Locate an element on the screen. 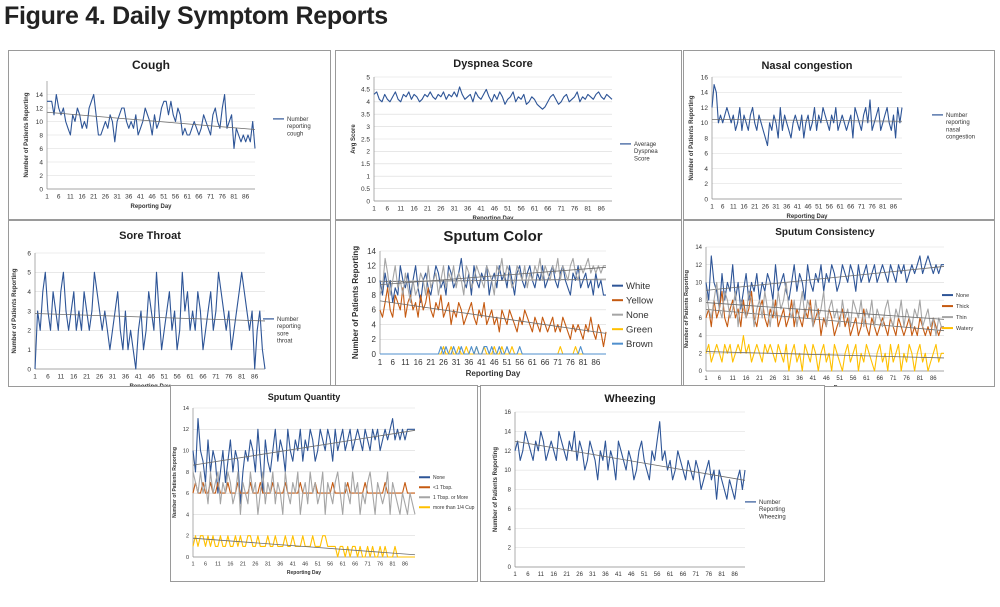 The width and height of the screenshot is (1000, 607). y-tick-label: 10 is located at coordinates (698, 284).